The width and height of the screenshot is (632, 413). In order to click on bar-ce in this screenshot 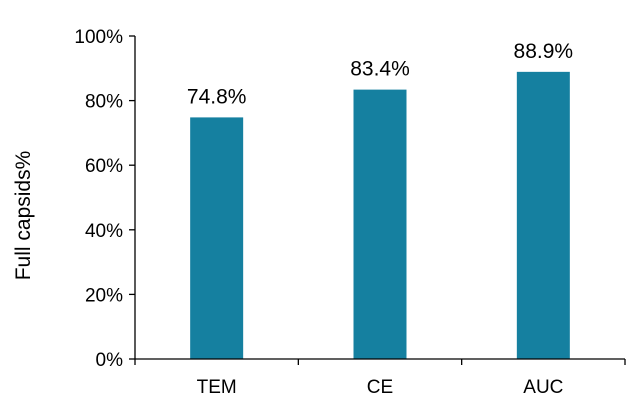, I will do `click(380, 224)`.